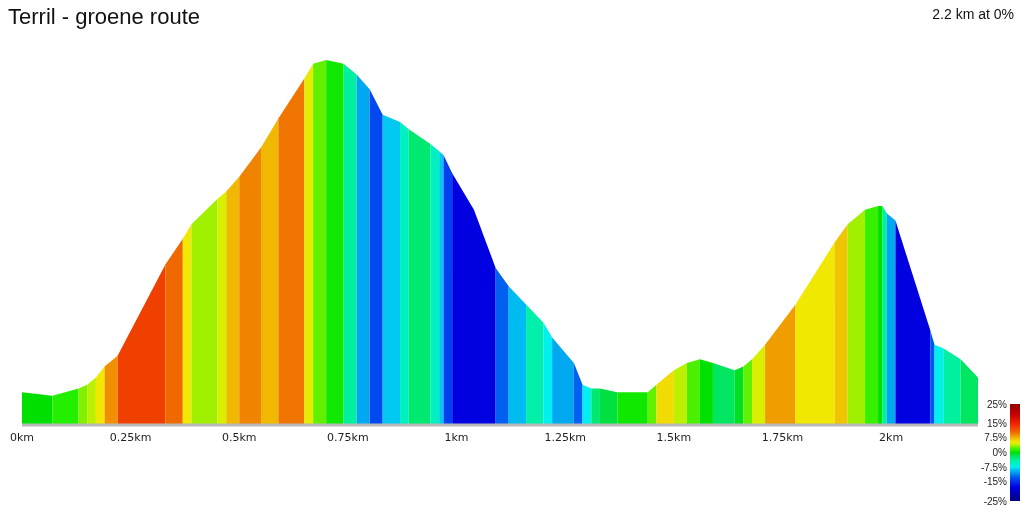 This screenshot has height=512, width=1024. Describe the element at coordinates (565, 437) in the screenshot. I see `x-tick-label: 1.25km` at that location.